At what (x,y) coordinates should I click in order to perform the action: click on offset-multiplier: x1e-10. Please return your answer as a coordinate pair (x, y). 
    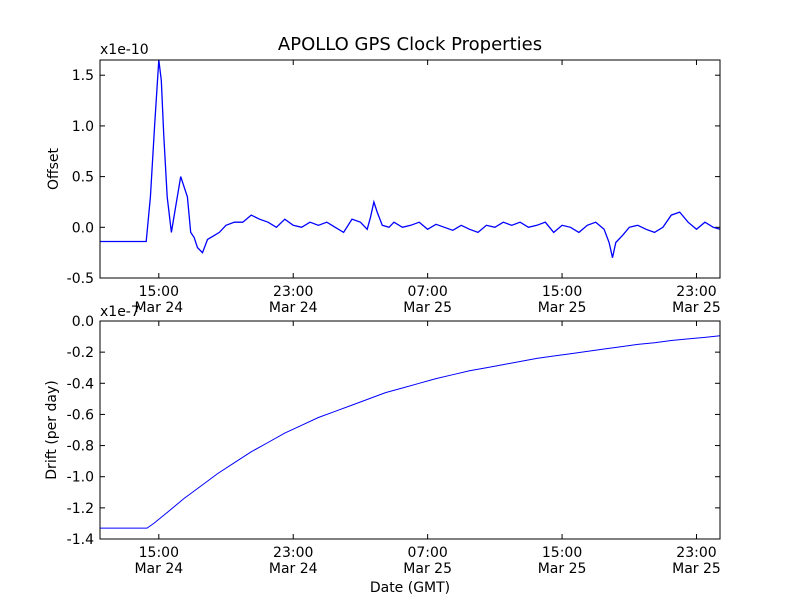
    Looking at the image, I should click on (124, 50).